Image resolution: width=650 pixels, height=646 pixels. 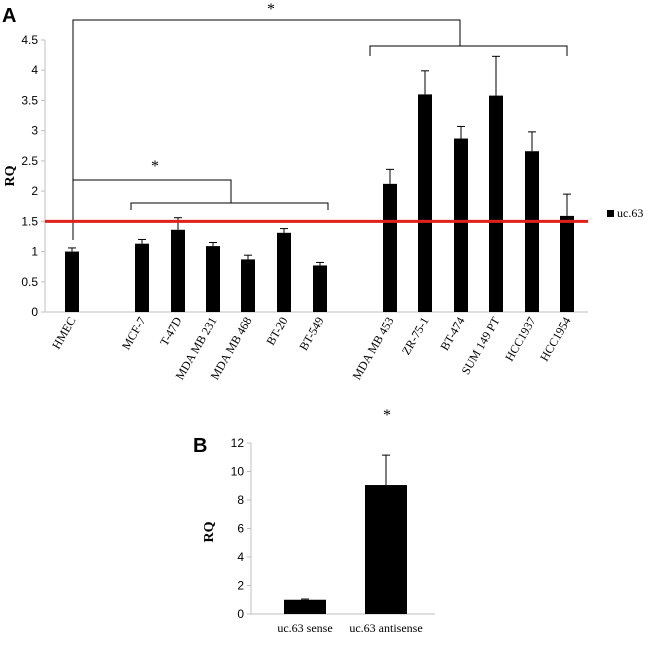 What do you see at coordinates (34, 252) in the screenshot?
I see `y-tick-label: 1` at bounding box center [34, 252].